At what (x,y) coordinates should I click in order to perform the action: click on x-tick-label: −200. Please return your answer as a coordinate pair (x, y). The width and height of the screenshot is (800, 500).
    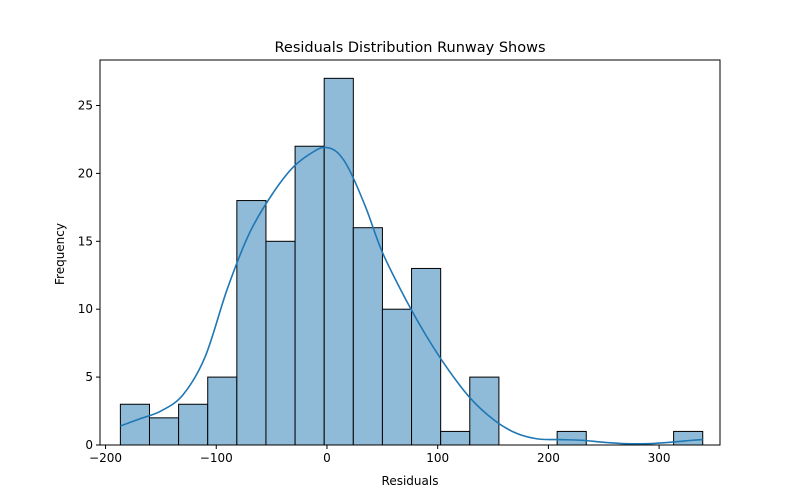
    Looking at the image, I should click on (105, 458).